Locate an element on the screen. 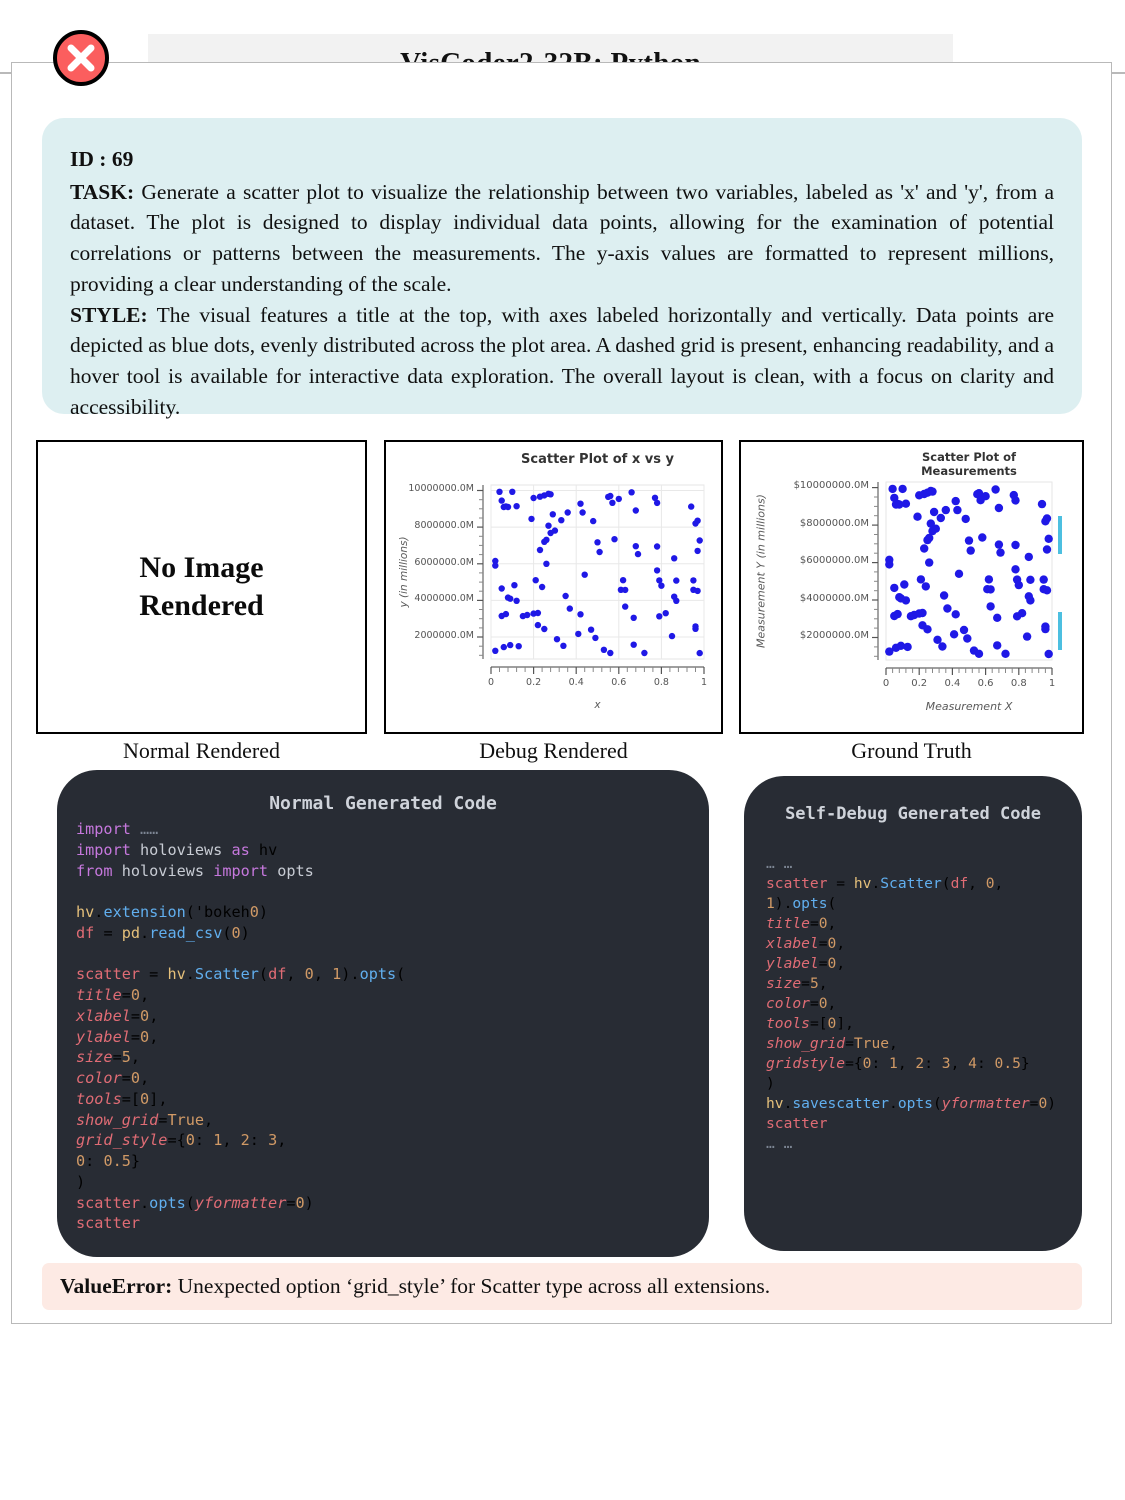 This screenshot has width=1125, height=1500. code-line: scatter.opts(yformatter=0) is located at coordinates (195, 1202).